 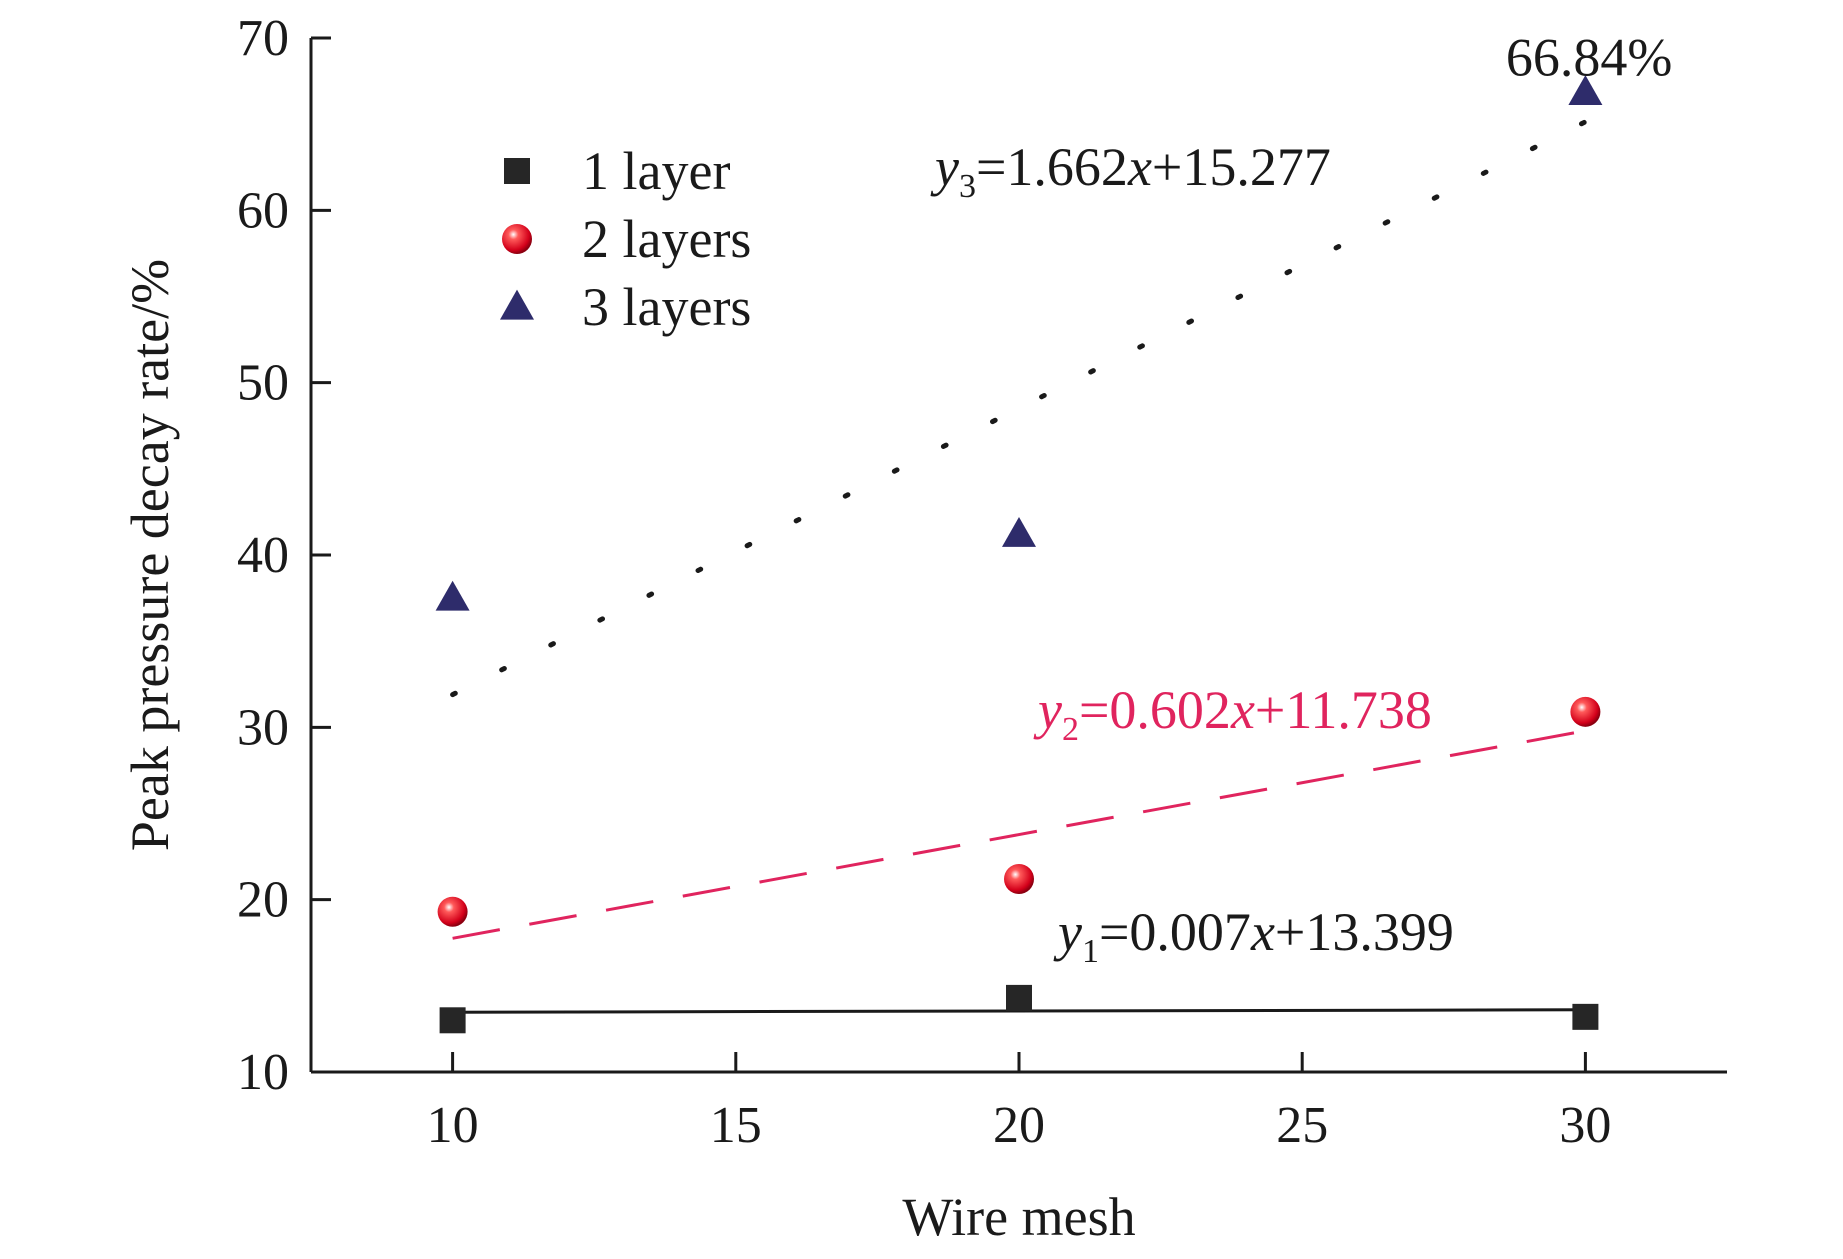 I want to click on fit-equation-series-1: y1=0.007x+13.399, so click(x=1253, y=936).